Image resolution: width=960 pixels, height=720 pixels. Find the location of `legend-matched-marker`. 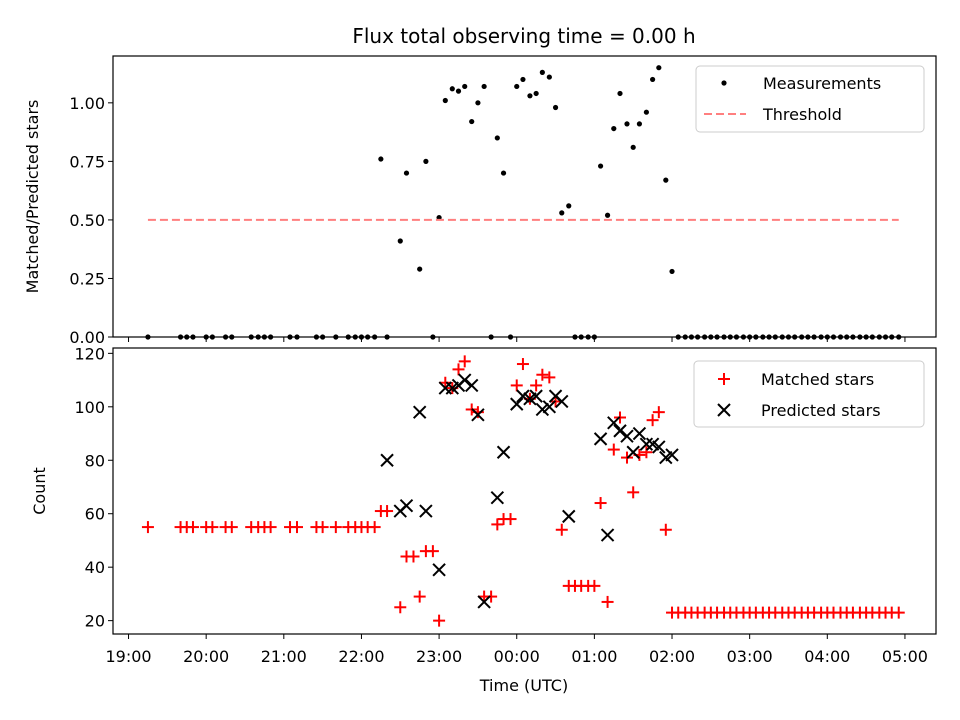

legend-matched-marker is located at coordinates (724, 379).